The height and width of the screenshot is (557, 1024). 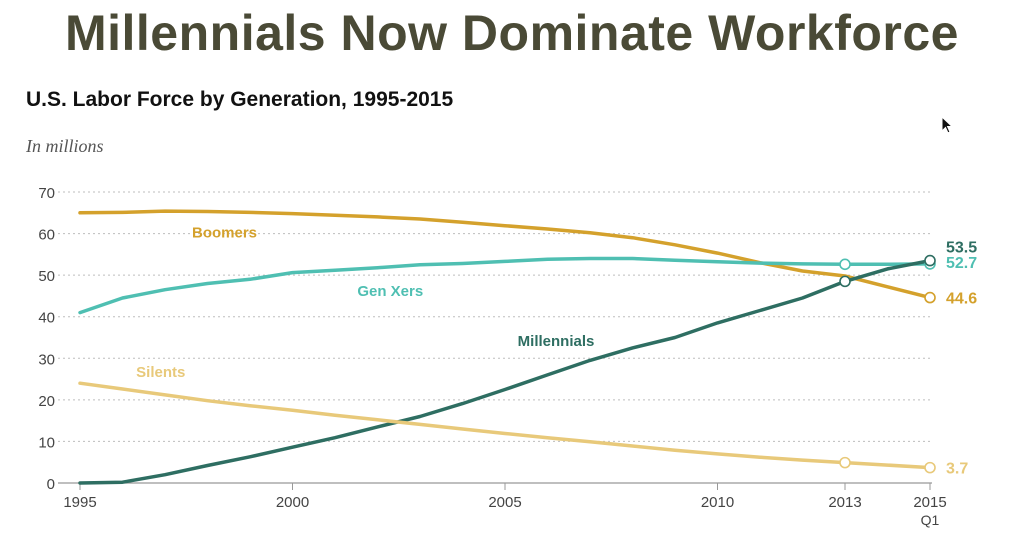 What do you see at coordinates (930, 260) in the screenshot?
I see `marker-millennials-2015` at bounding box center [930, 260].